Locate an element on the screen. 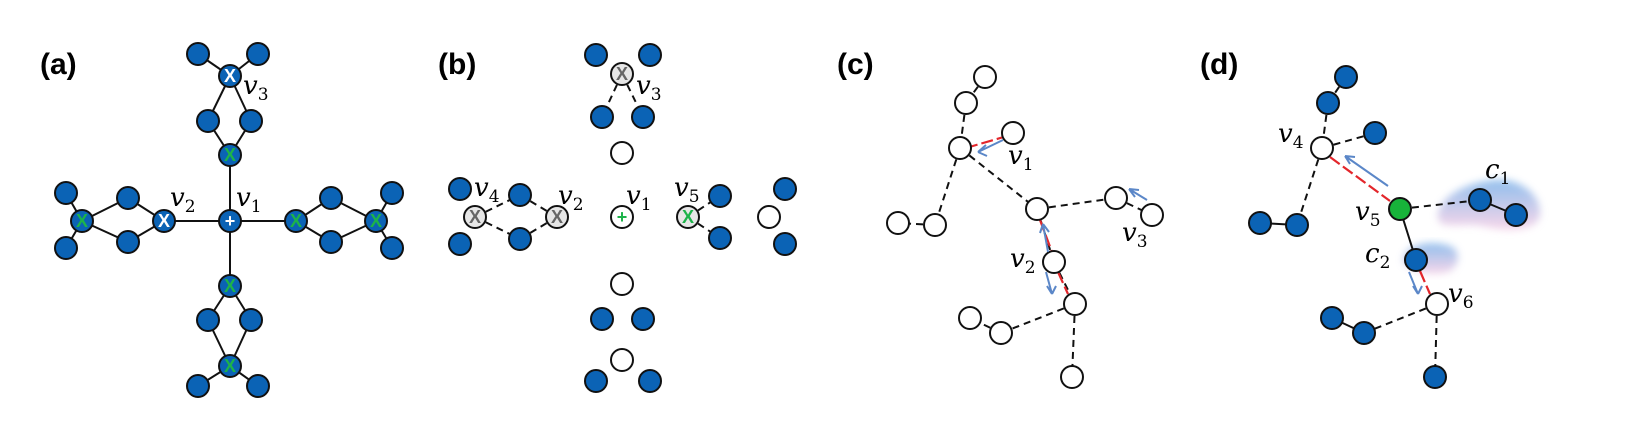 Image resolution: width=1633 pixels, height=433 pixels. label-c2: c2 is located at coordinates (1377, 256).